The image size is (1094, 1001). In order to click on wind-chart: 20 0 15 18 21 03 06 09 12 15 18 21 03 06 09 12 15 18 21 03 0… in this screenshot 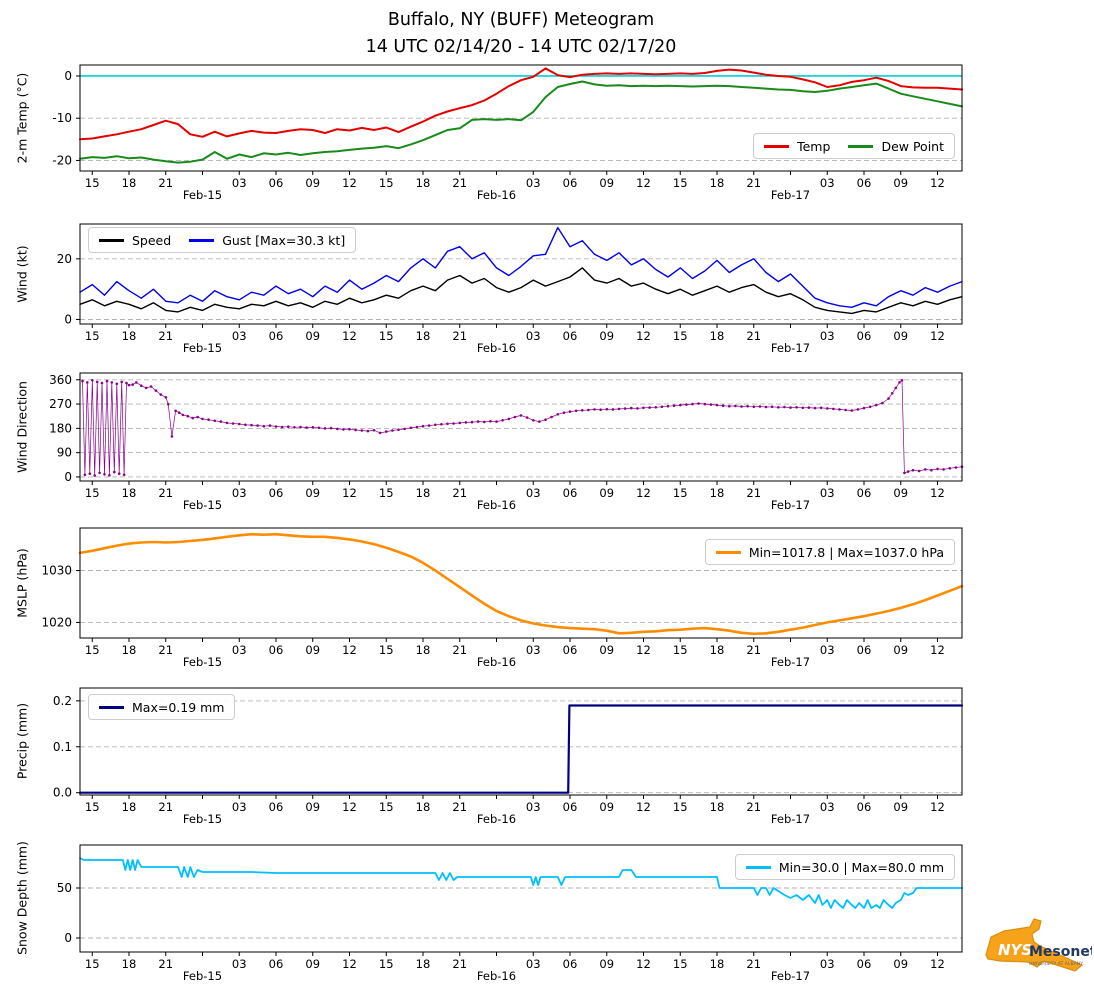, I will do `click(510, 289)`.